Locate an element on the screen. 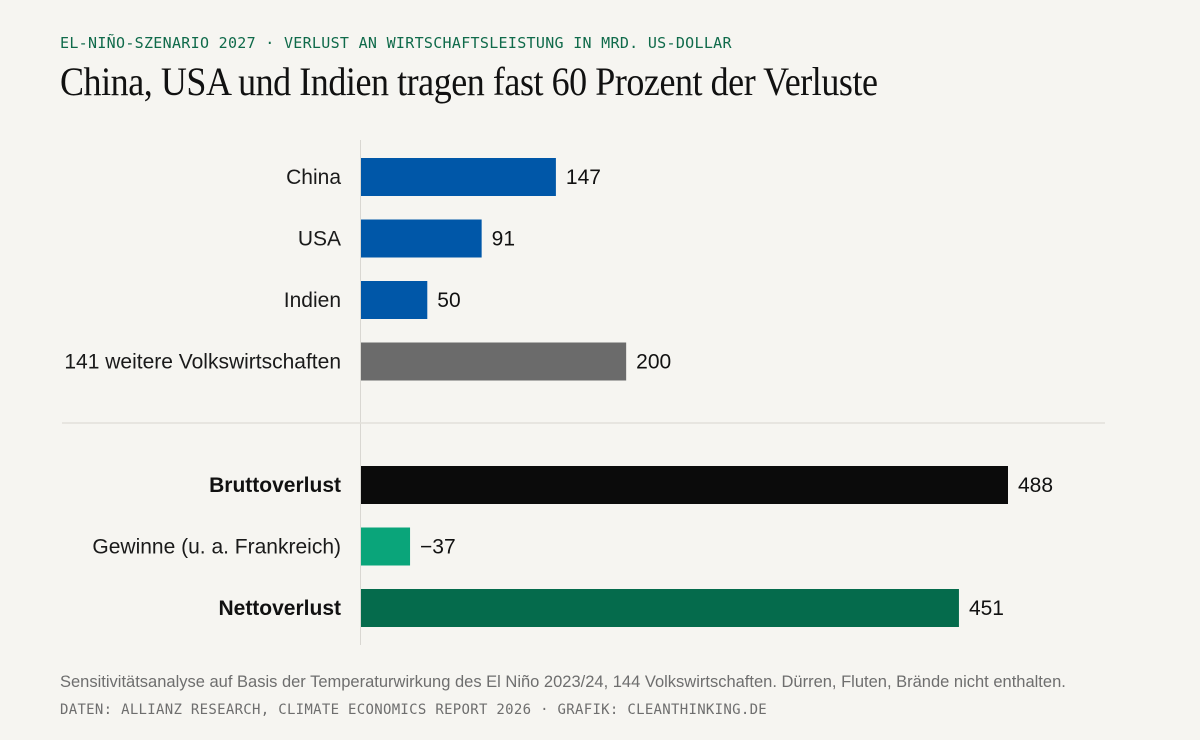 Image resolution: width=1200 pixels, height=740 pixels. category-label: Gewinne (u. a. Frankreich) is located at coordinates (216, 547).